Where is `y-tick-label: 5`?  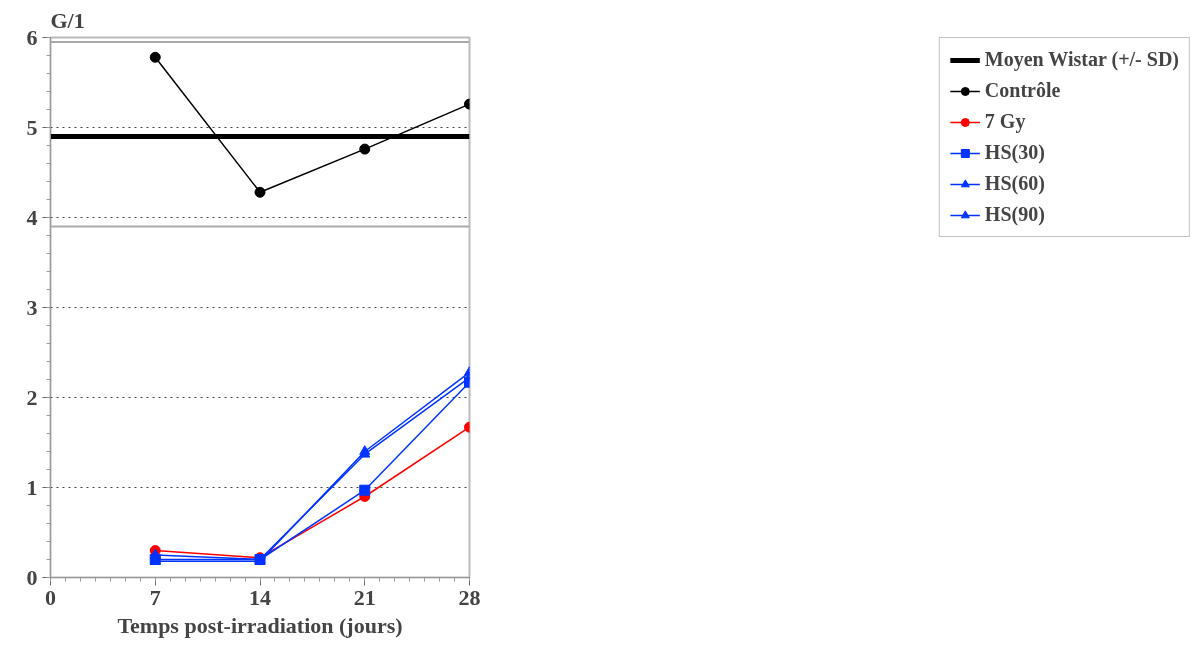
y-tick-label: 5 is located at coordinates (32, 127).